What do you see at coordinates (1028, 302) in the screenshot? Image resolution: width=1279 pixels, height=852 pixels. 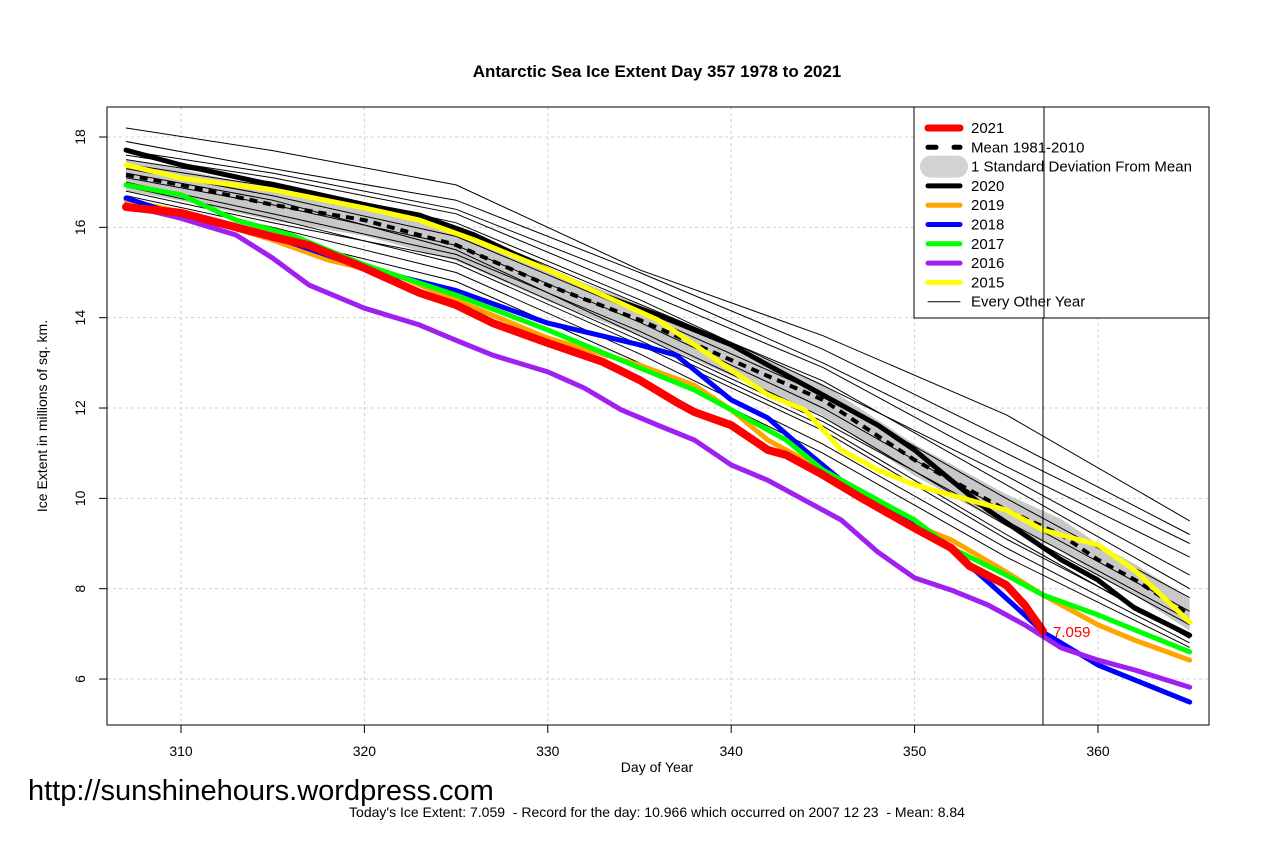 I see `legend-label: Every Other Year` at bounding box center [1028, 302].